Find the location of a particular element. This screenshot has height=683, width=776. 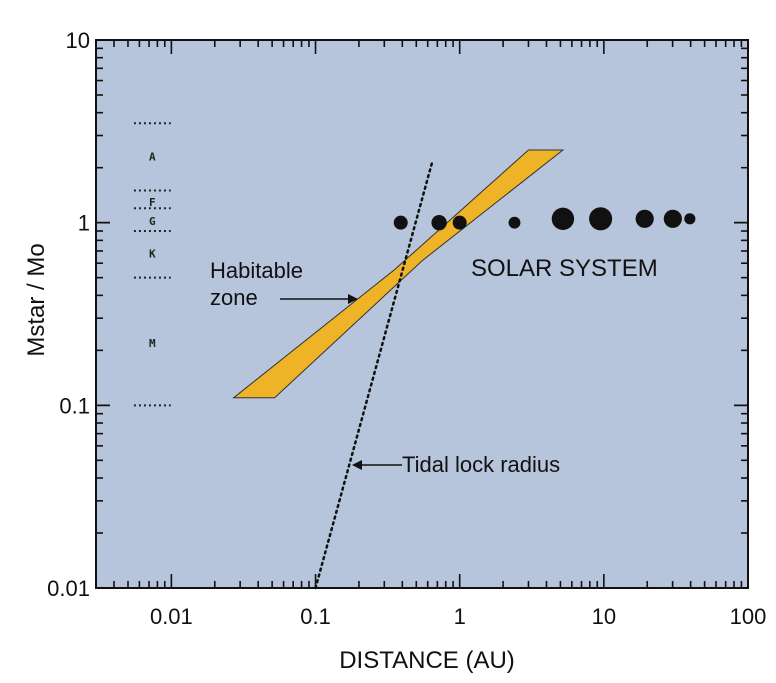

y-tick-label: 0.1 is located at coordinates (74, 405).